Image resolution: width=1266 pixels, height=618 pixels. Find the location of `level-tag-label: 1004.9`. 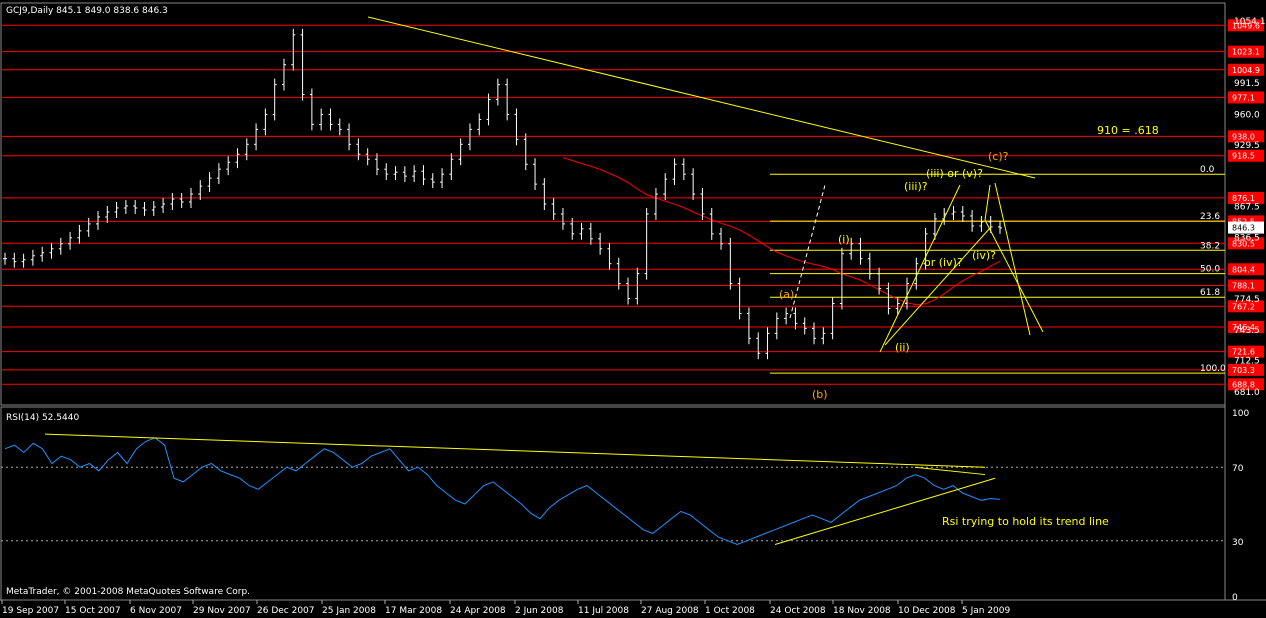

level-tag-label: 1004.9 is located at coordinates (1246, 70).